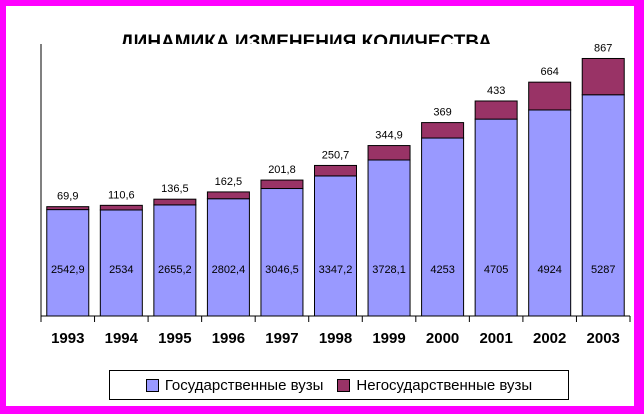  Describe the element at coordinates (550, 72) in the screenshot. I see `value-label-private-2002: 664` at that location.